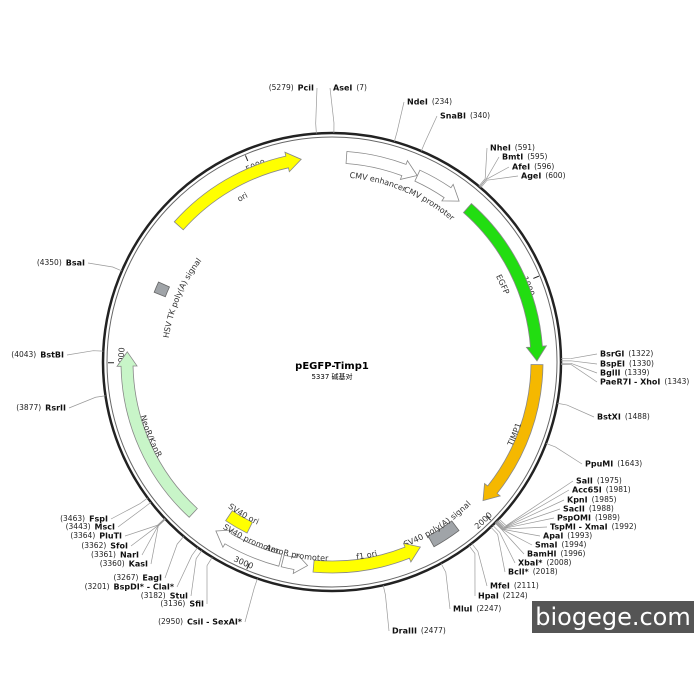 This screenshot has height=700, width=700. I want to click on feature-label-path: f1 ori, so click(367, 554).